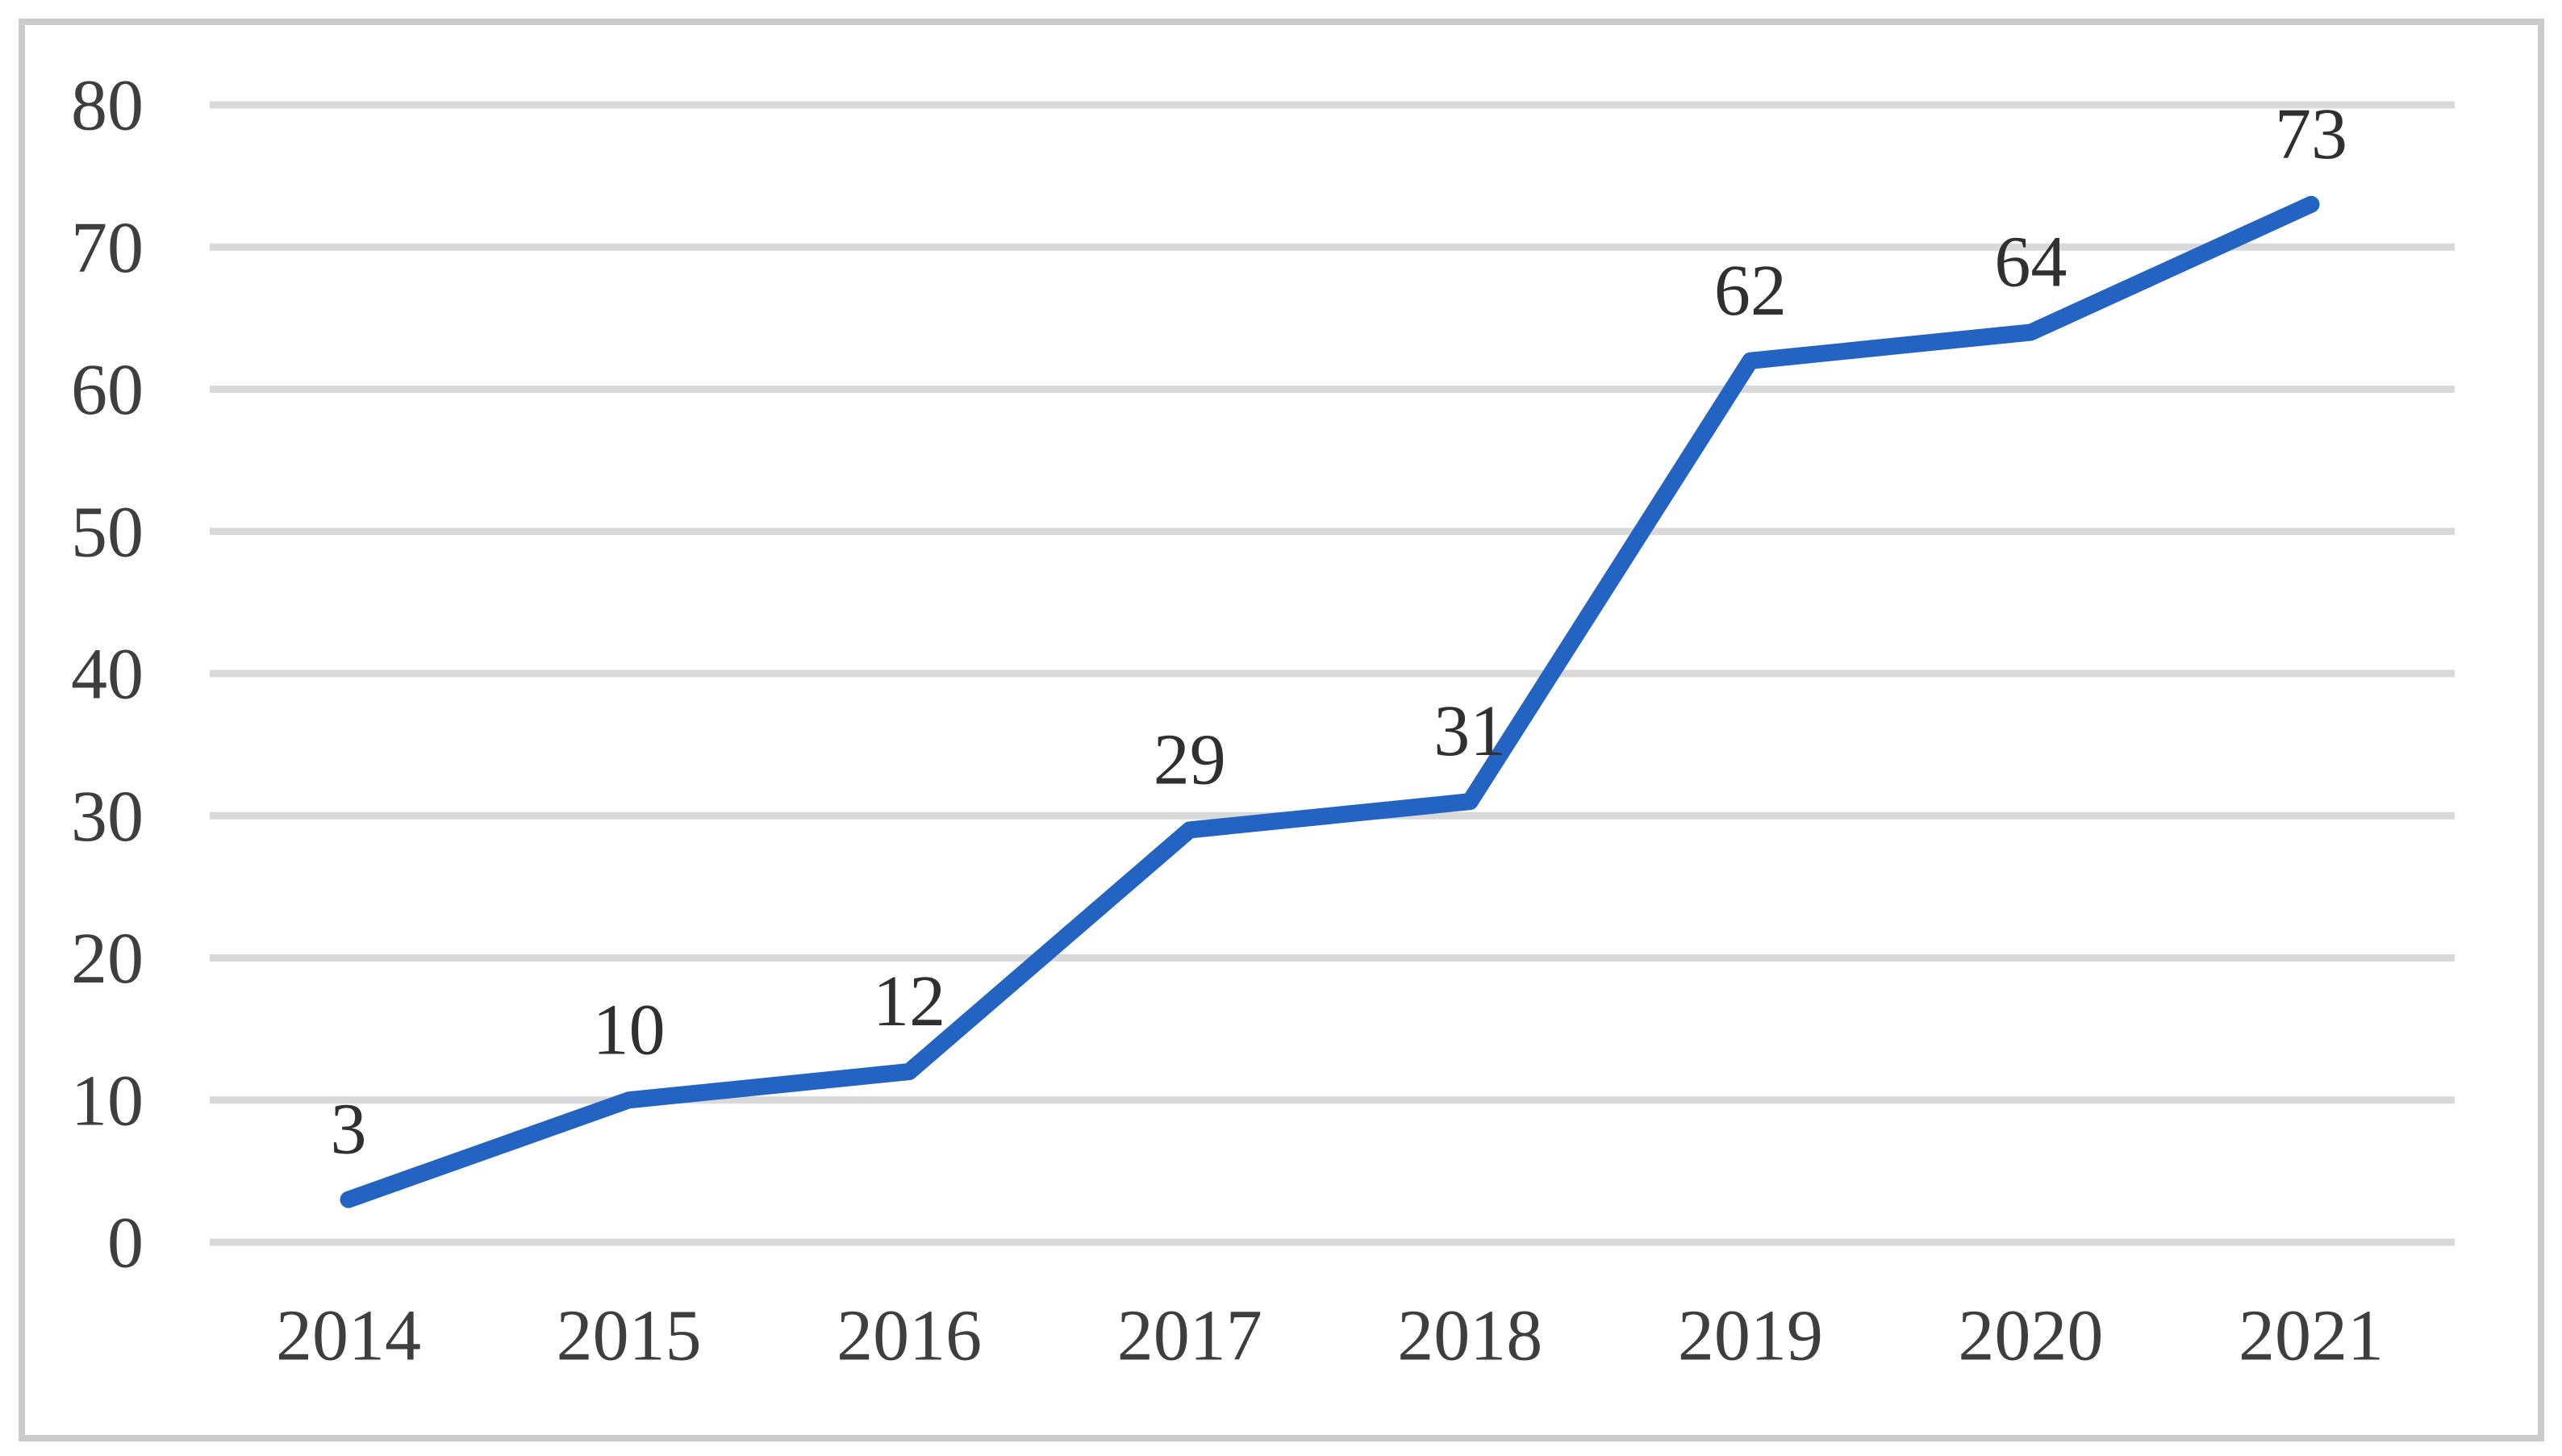 The height and width of the screenshot is (1456, 2562). I want to click on x-tick-label: 2015, so click(629, 1336).